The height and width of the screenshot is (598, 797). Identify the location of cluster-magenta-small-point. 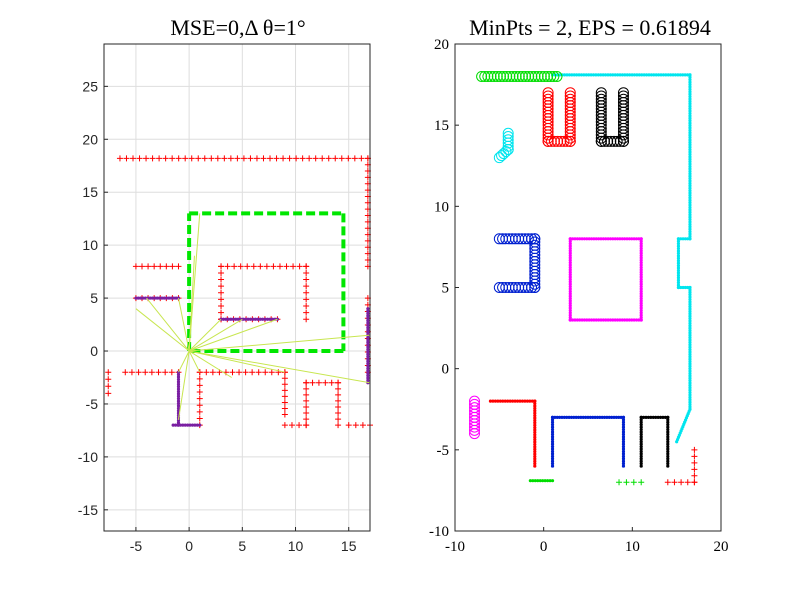
(475, 430).